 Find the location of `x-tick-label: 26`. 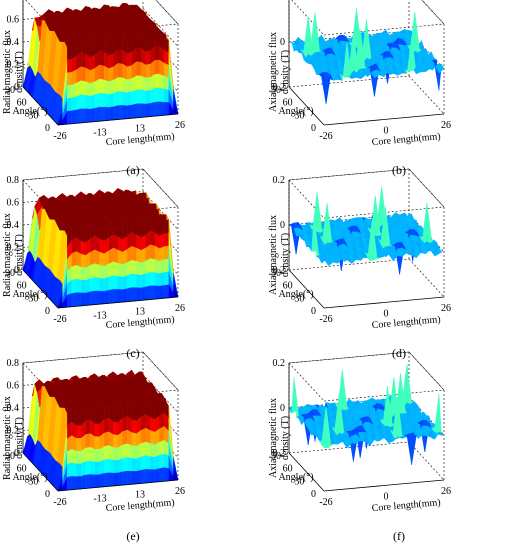

x-tick-label: 26 is located at coordinates (446, 308).